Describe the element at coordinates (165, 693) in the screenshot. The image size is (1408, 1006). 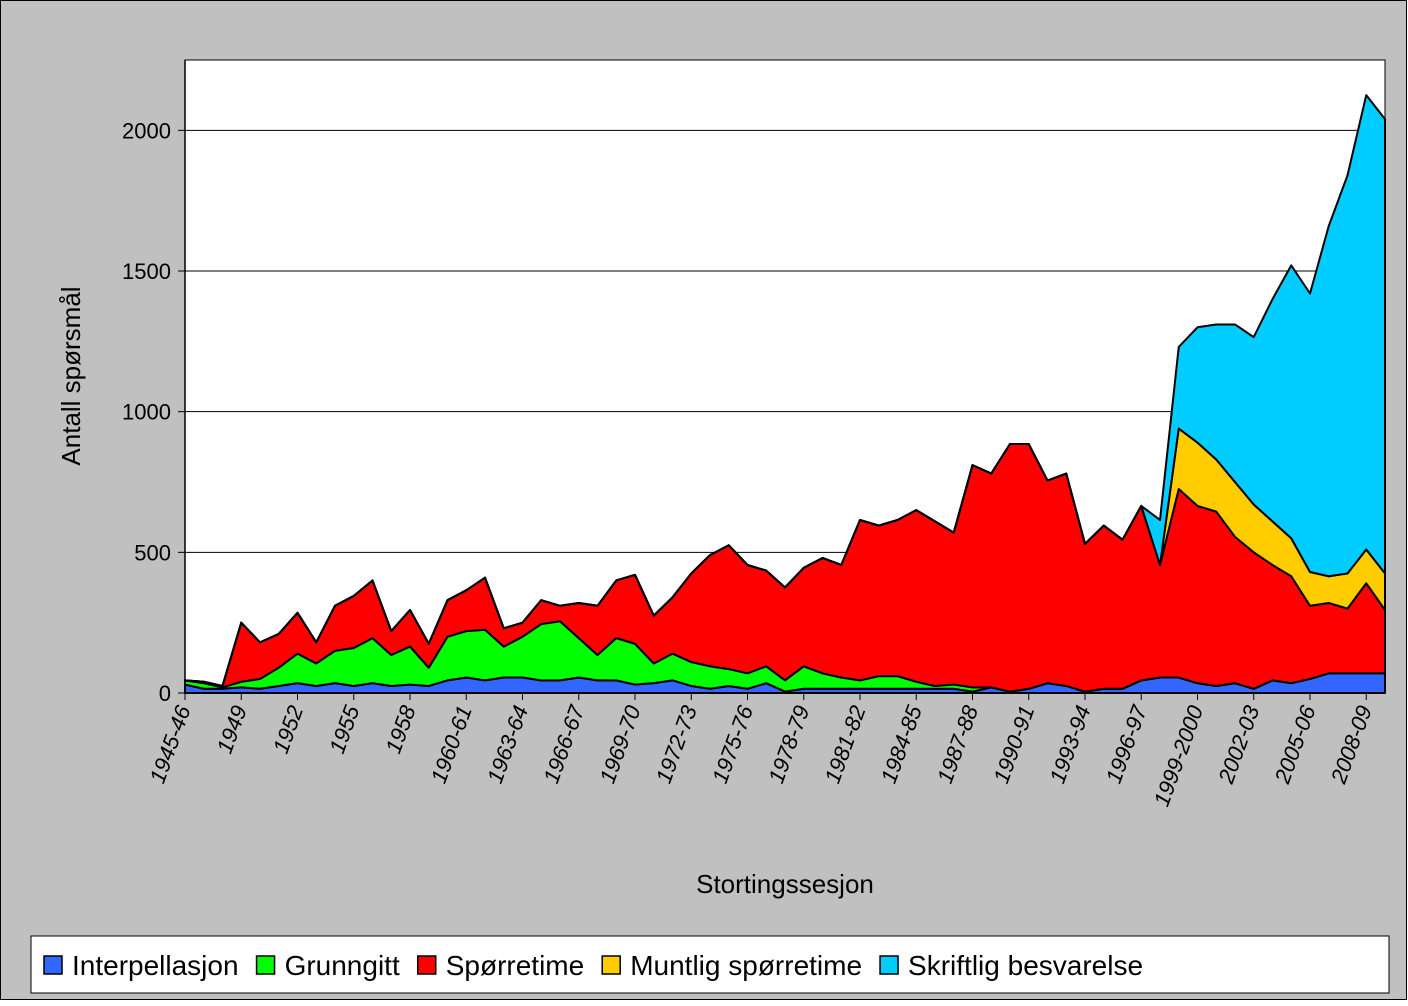
I see `y-tick-label: 0` at that location.